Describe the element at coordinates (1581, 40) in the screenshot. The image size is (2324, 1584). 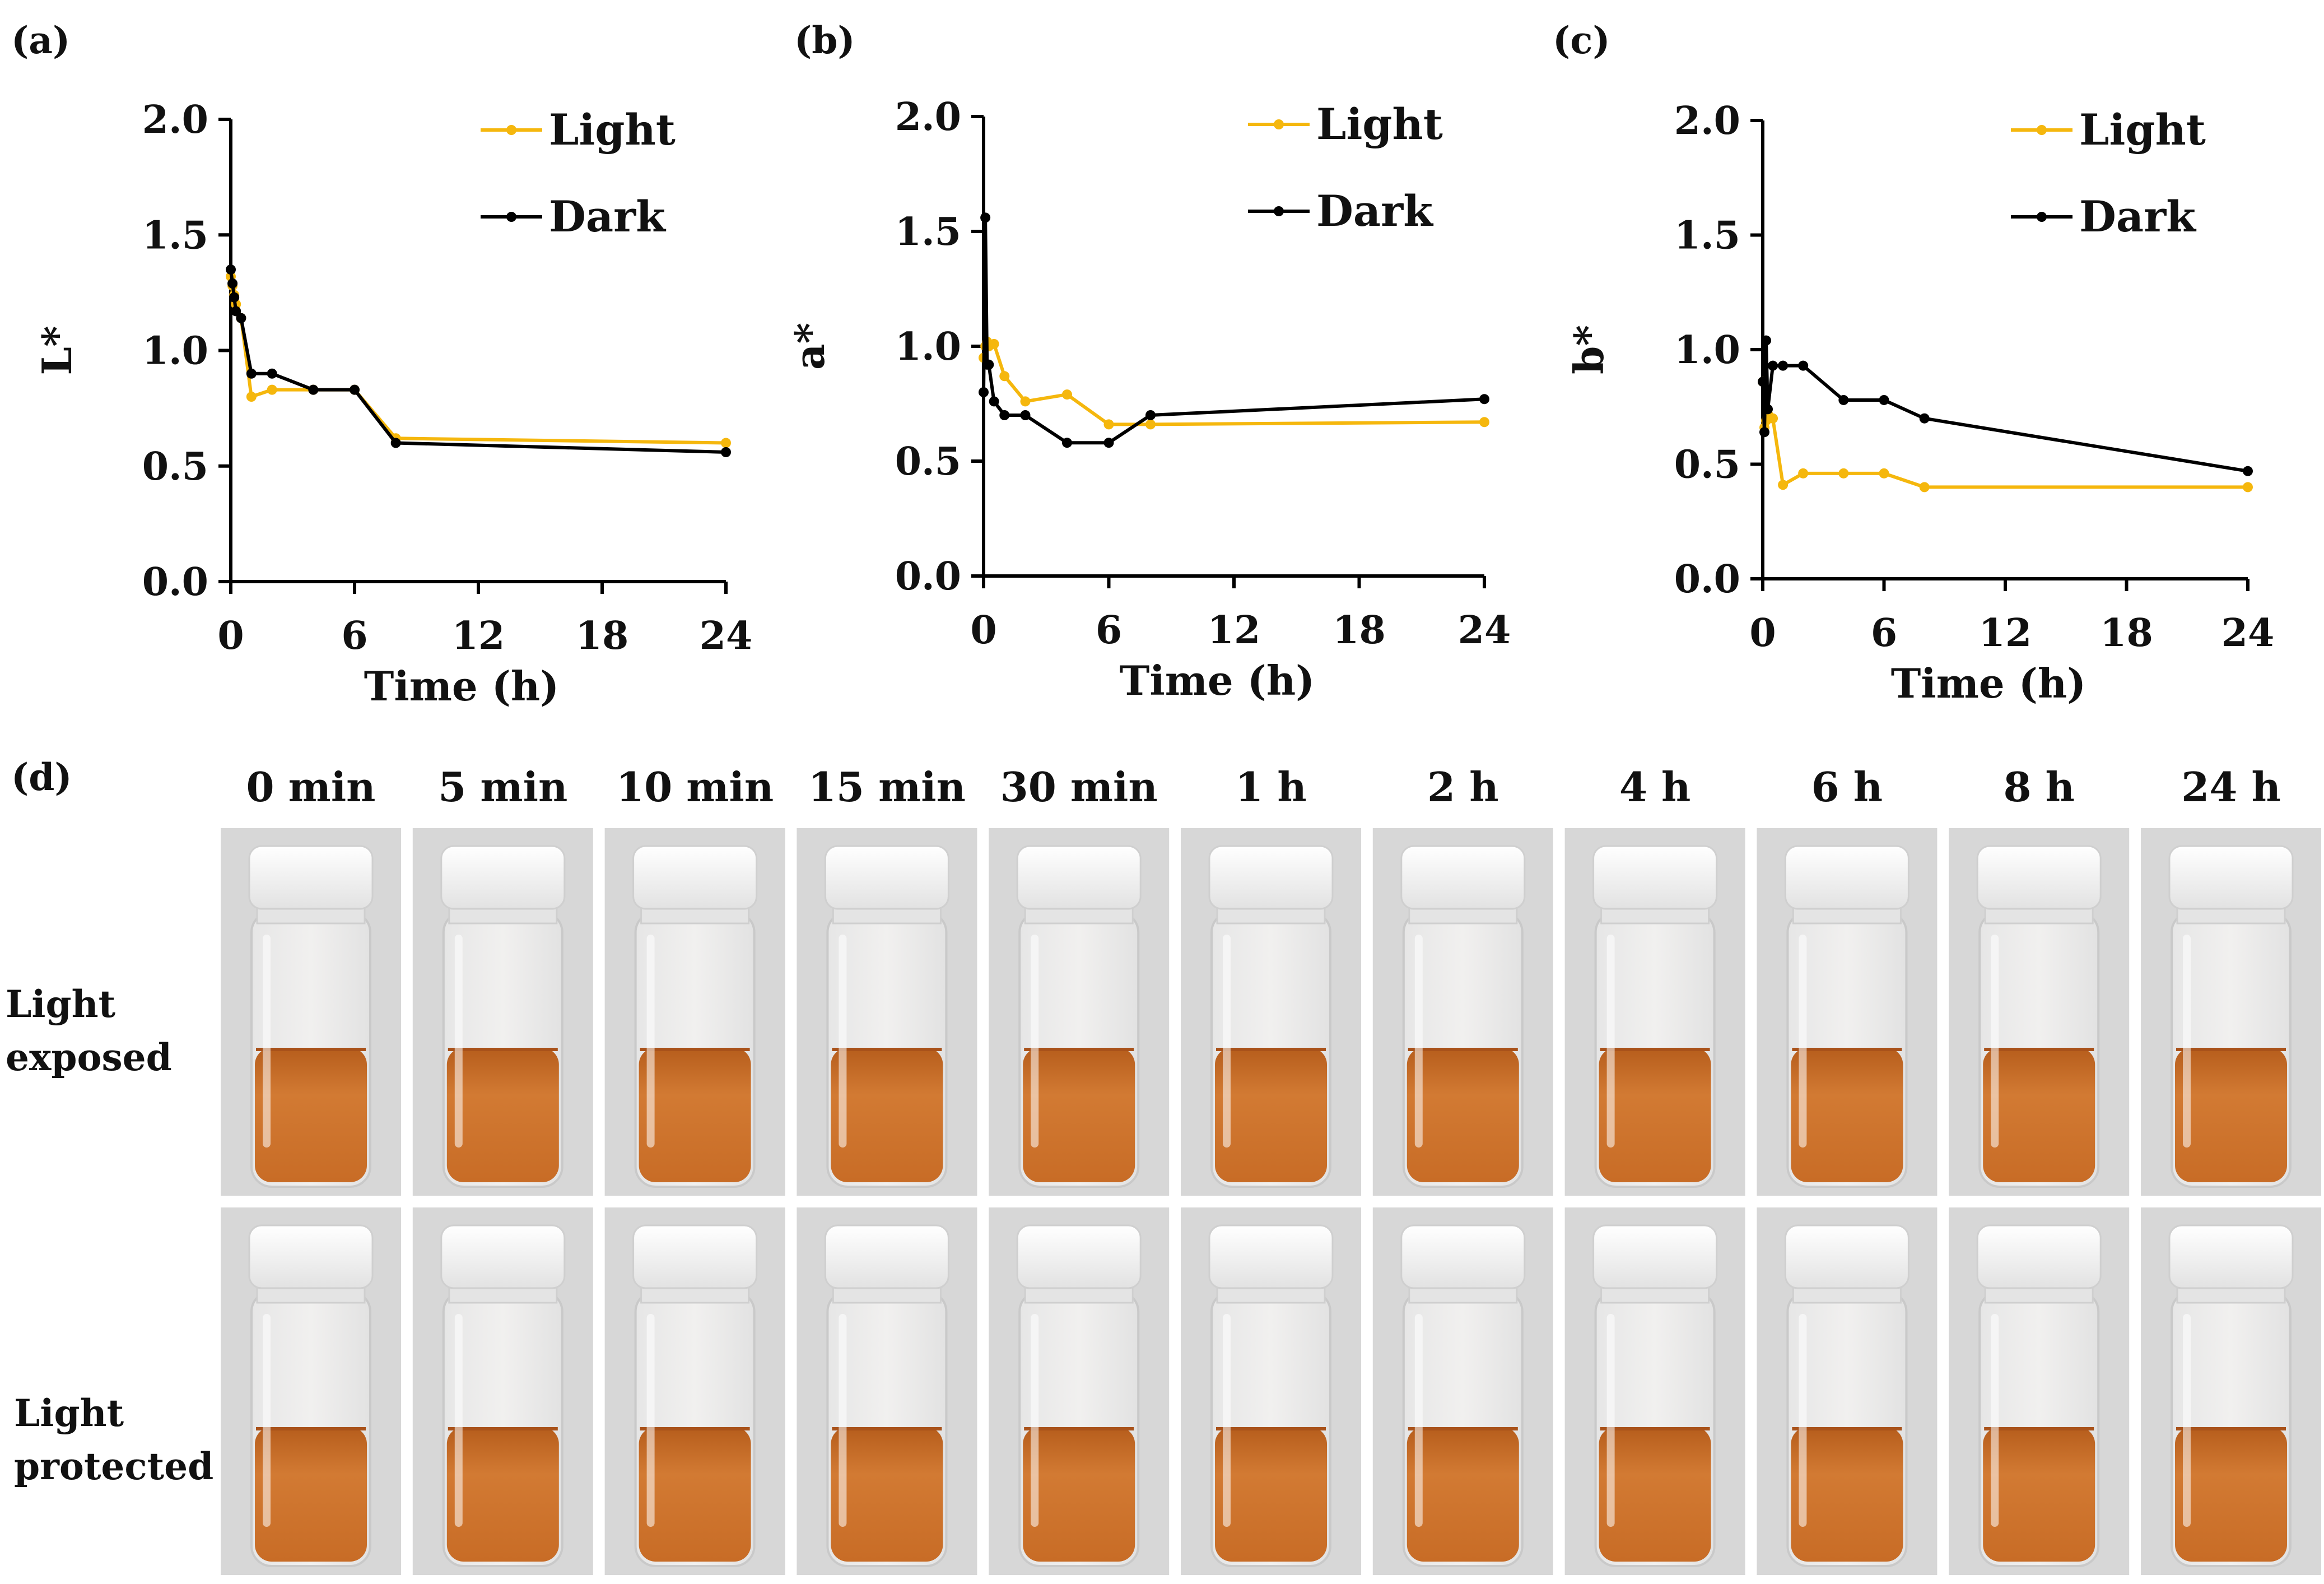
I see `panel-label-c: (c)` at that location.